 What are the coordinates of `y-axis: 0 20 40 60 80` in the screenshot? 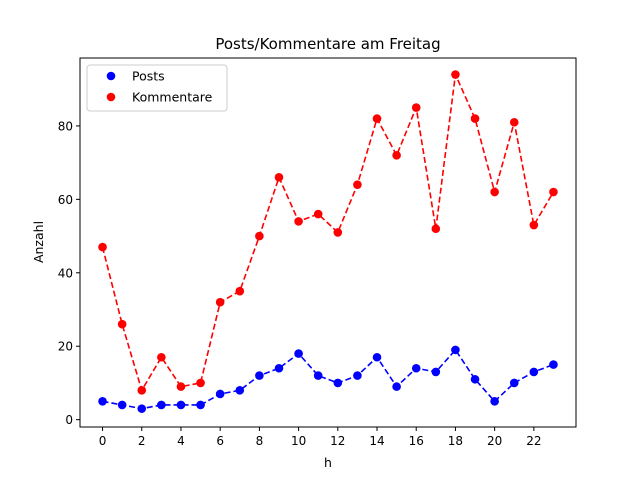 It's located at (69, 273).